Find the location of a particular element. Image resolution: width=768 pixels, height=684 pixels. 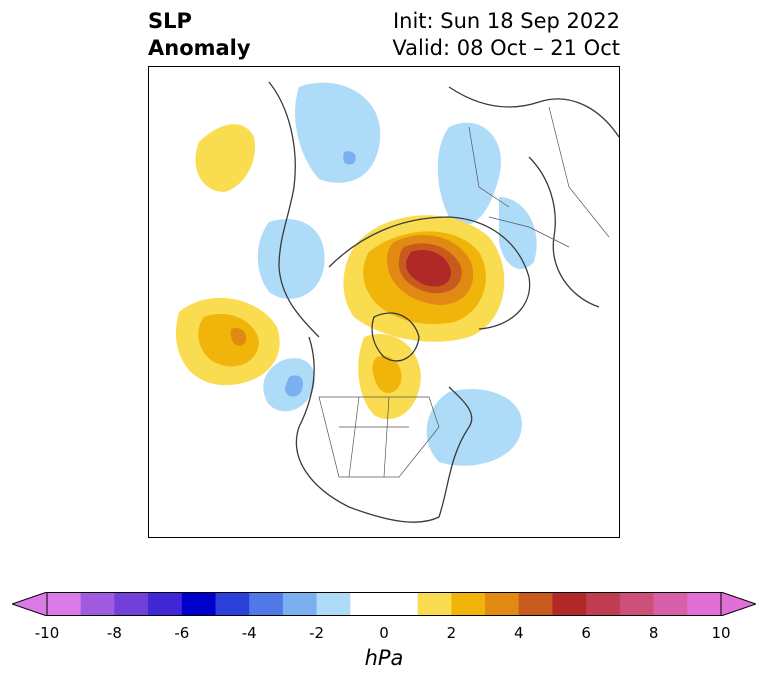

colorbar-tick: 0 is located at coordinates (384, 633).